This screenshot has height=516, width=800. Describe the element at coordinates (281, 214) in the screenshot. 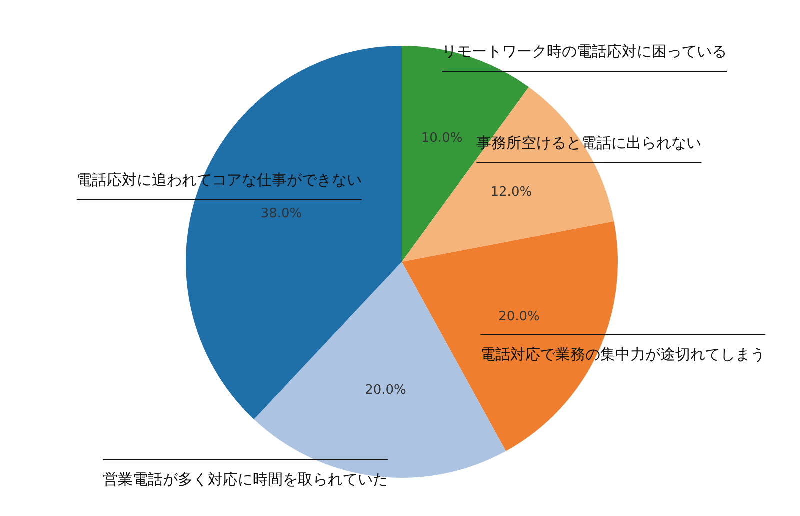

I see `data-label: 38.0%` at that location.